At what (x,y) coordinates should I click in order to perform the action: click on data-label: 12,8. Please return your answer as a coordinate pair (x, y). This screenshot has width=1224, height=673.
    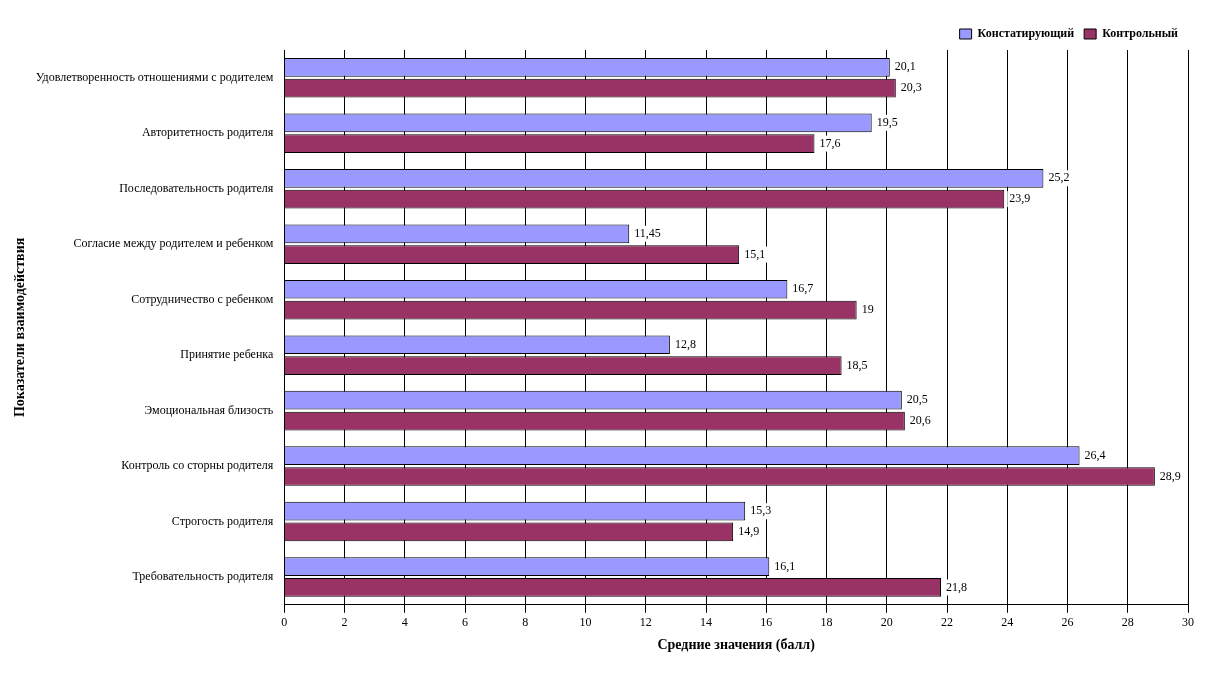
    Looking at the image, I should click on (685, 343).